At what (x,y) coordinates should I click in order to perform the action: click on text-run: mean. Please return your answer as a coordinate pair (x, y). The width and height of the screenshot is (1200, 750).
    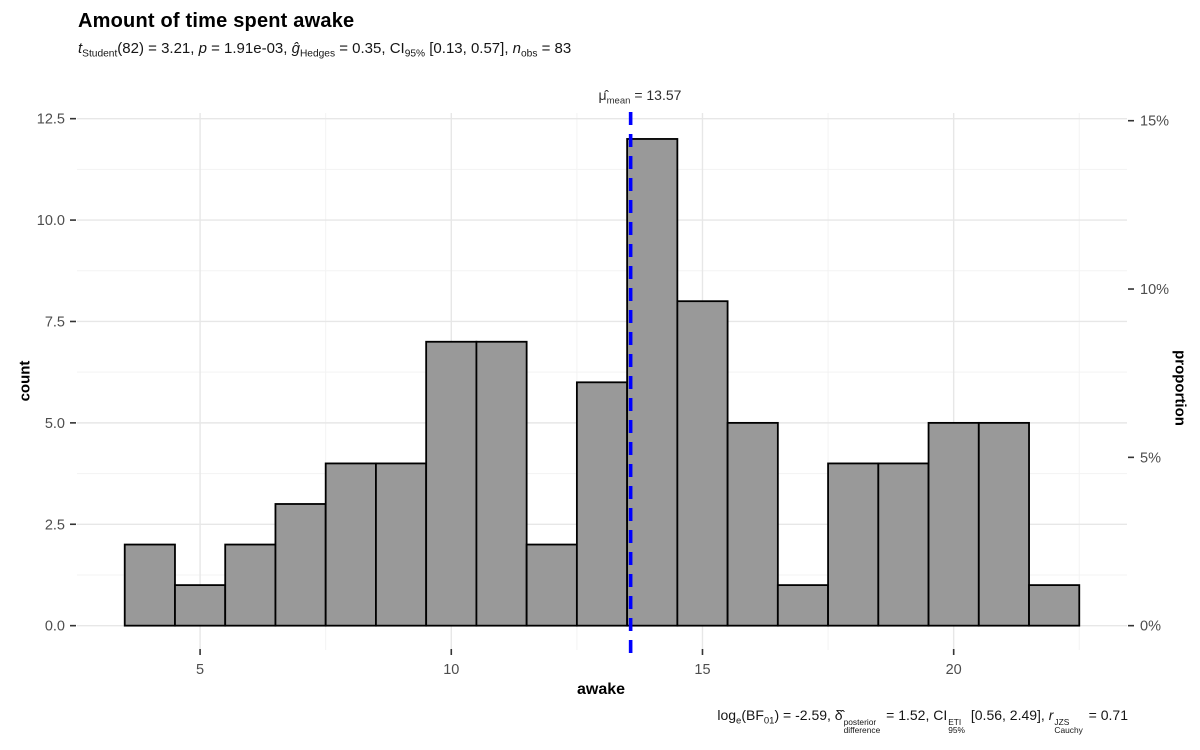
    Looking at the image, I should click on (618, 101).